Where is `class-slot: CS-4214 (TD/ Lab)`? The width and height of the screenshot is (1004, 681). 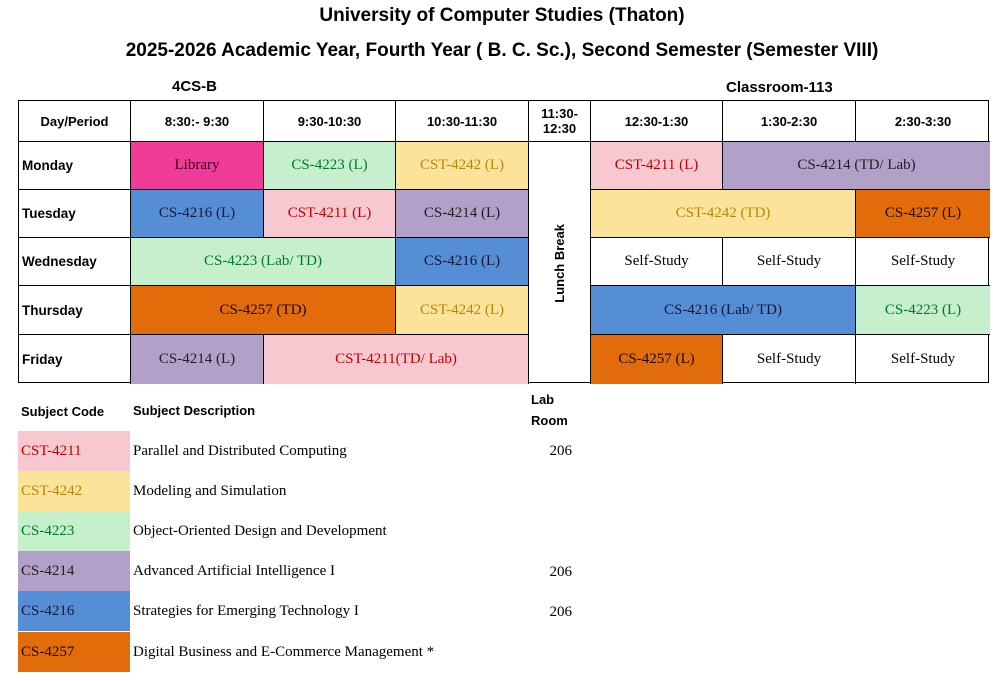
class-slot: CS-4214 (TD/ Lab) is located at coordinates (856, 166).